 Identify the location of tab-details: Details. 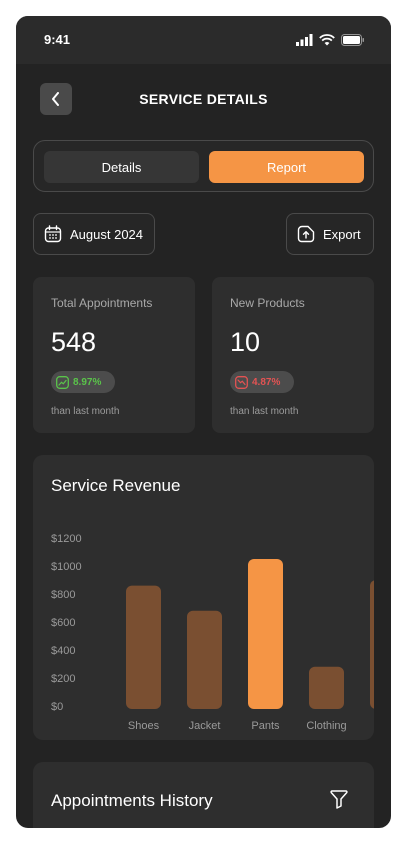
(121, 167).